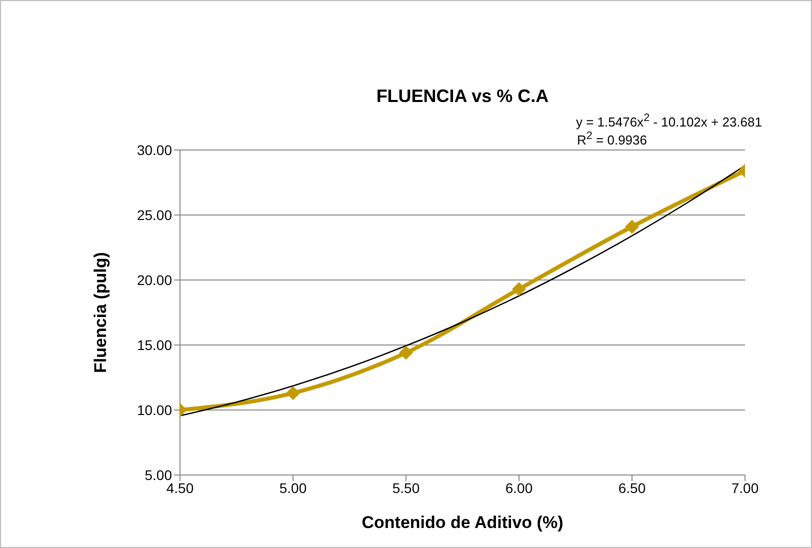 This screenshot has height=548, width=812. What do you see at coordinates (406, 488) in the screenshot?
I see `x-tick-label: 5.50` at bounding box center [406, 488].